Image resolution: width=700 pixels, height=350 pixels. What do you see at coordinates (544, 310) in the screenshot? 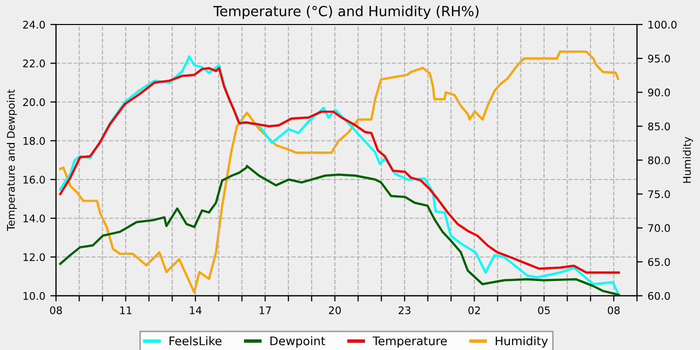
I see `x-tick-label: 05` at bounding box center [544, 310].